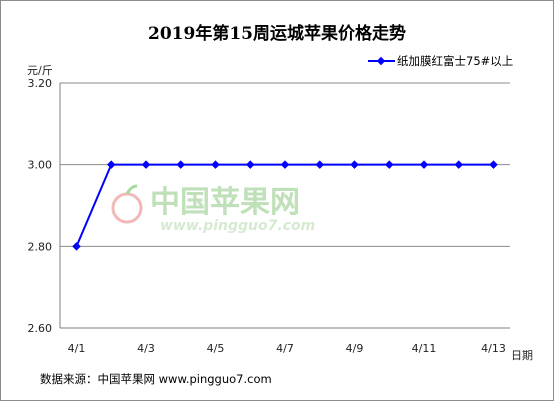 This screenshot has width=554, height=401. I want to click on y-tick-labels: 2.60 2.80 3.00 3.20, so click(40, 206).